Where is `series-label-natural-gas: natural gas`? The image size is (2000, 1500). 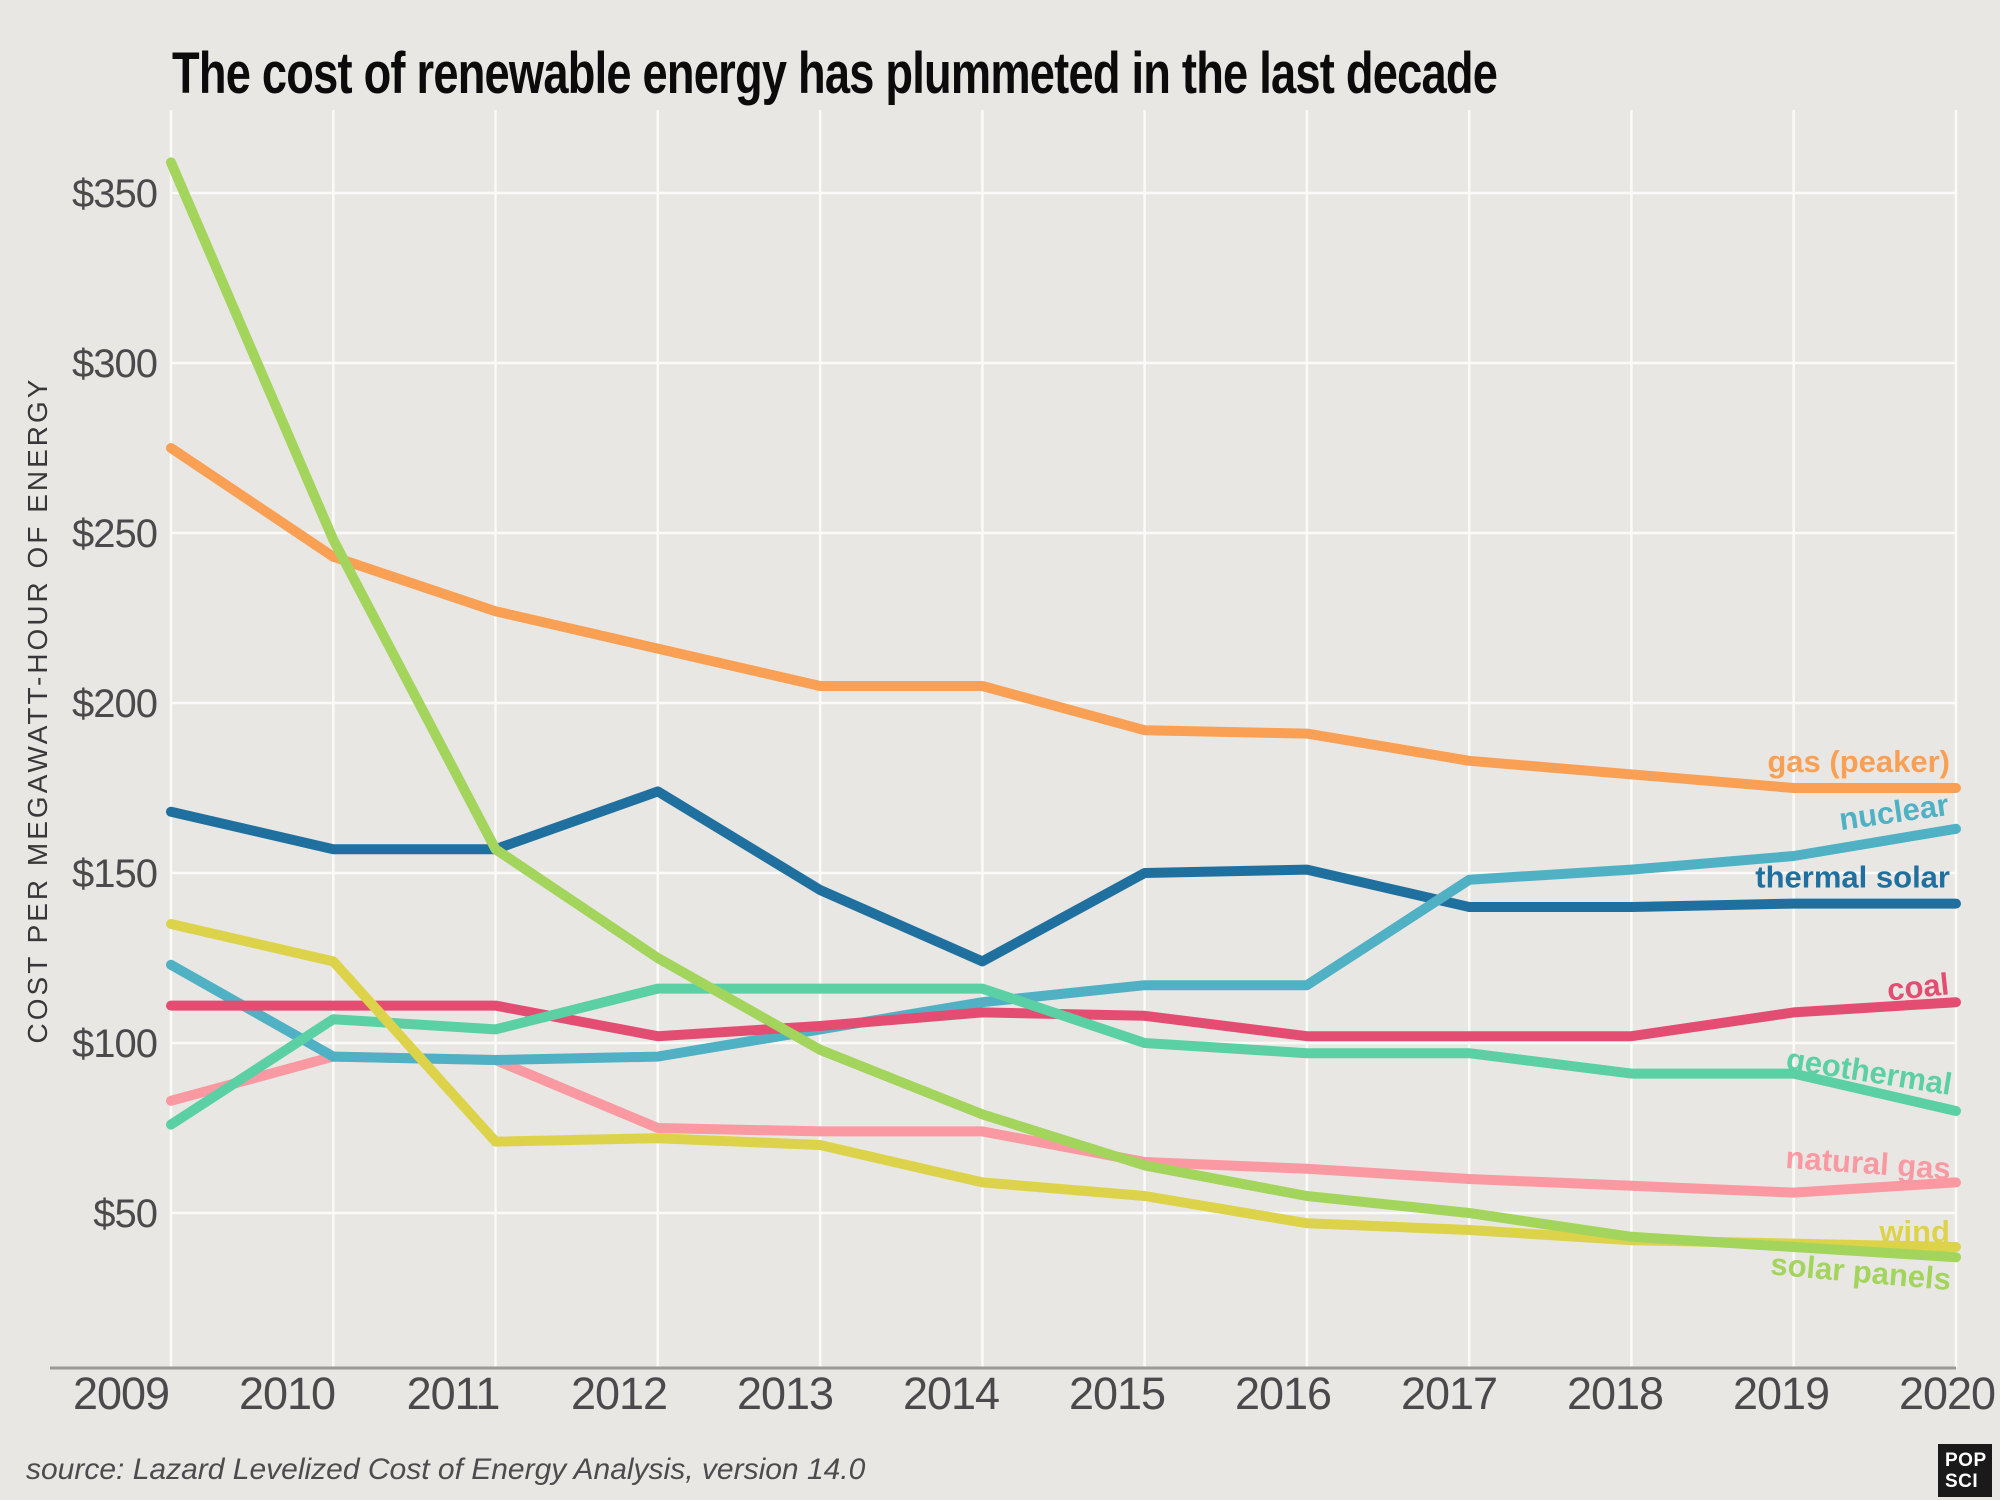 series-label-natural-gas: natural gas is located at coordinates (1868, 1163).